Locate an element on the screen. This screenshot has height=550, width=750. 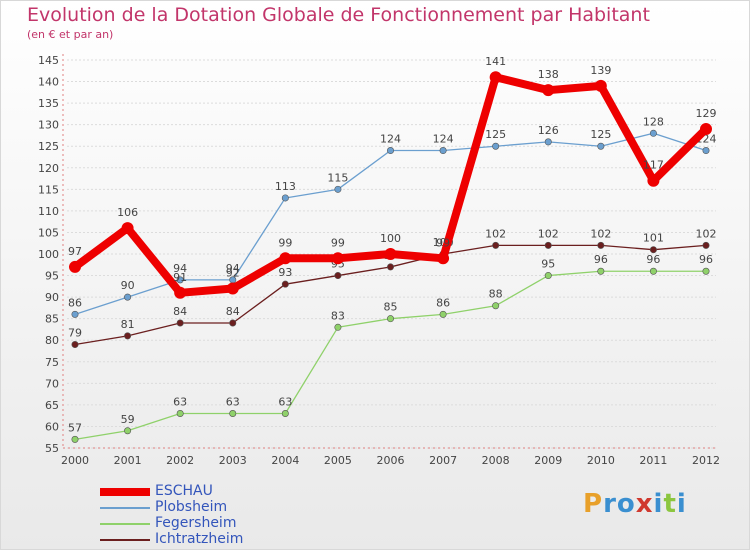
x-tick-label: 2010 is located at coordinates (601, 460).